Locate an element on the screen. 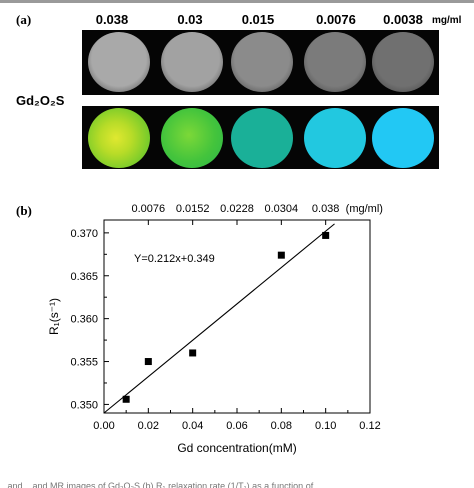 This screenshot has width=474, height=488. panel-a-label: (a) is located at coordinates (24, 19).